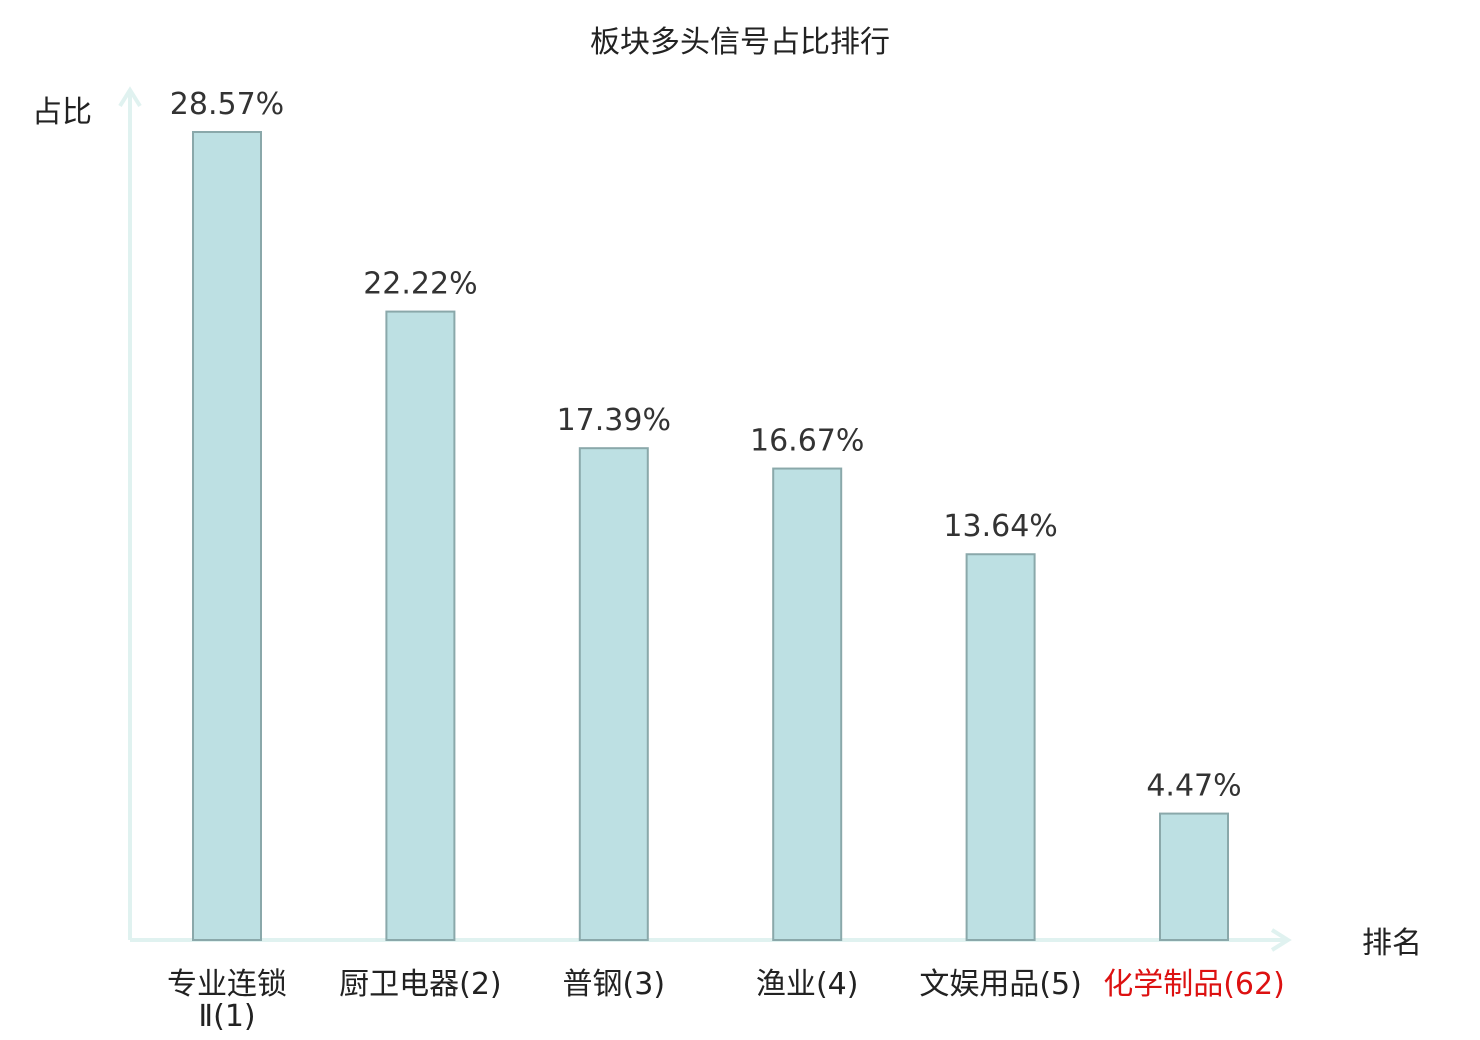  Describe the element at coordinates (1392, 943) in the screenshot. I see `x-axis-label: 排名` at that location.